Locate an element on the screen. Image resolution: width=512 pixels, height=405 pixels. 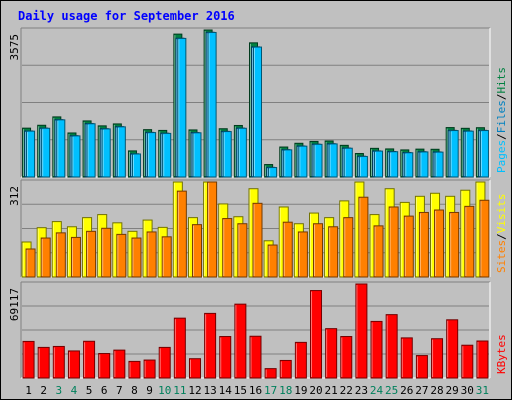
chart-title: Daily usage for September 2016 is located at coordinates (126, 16).